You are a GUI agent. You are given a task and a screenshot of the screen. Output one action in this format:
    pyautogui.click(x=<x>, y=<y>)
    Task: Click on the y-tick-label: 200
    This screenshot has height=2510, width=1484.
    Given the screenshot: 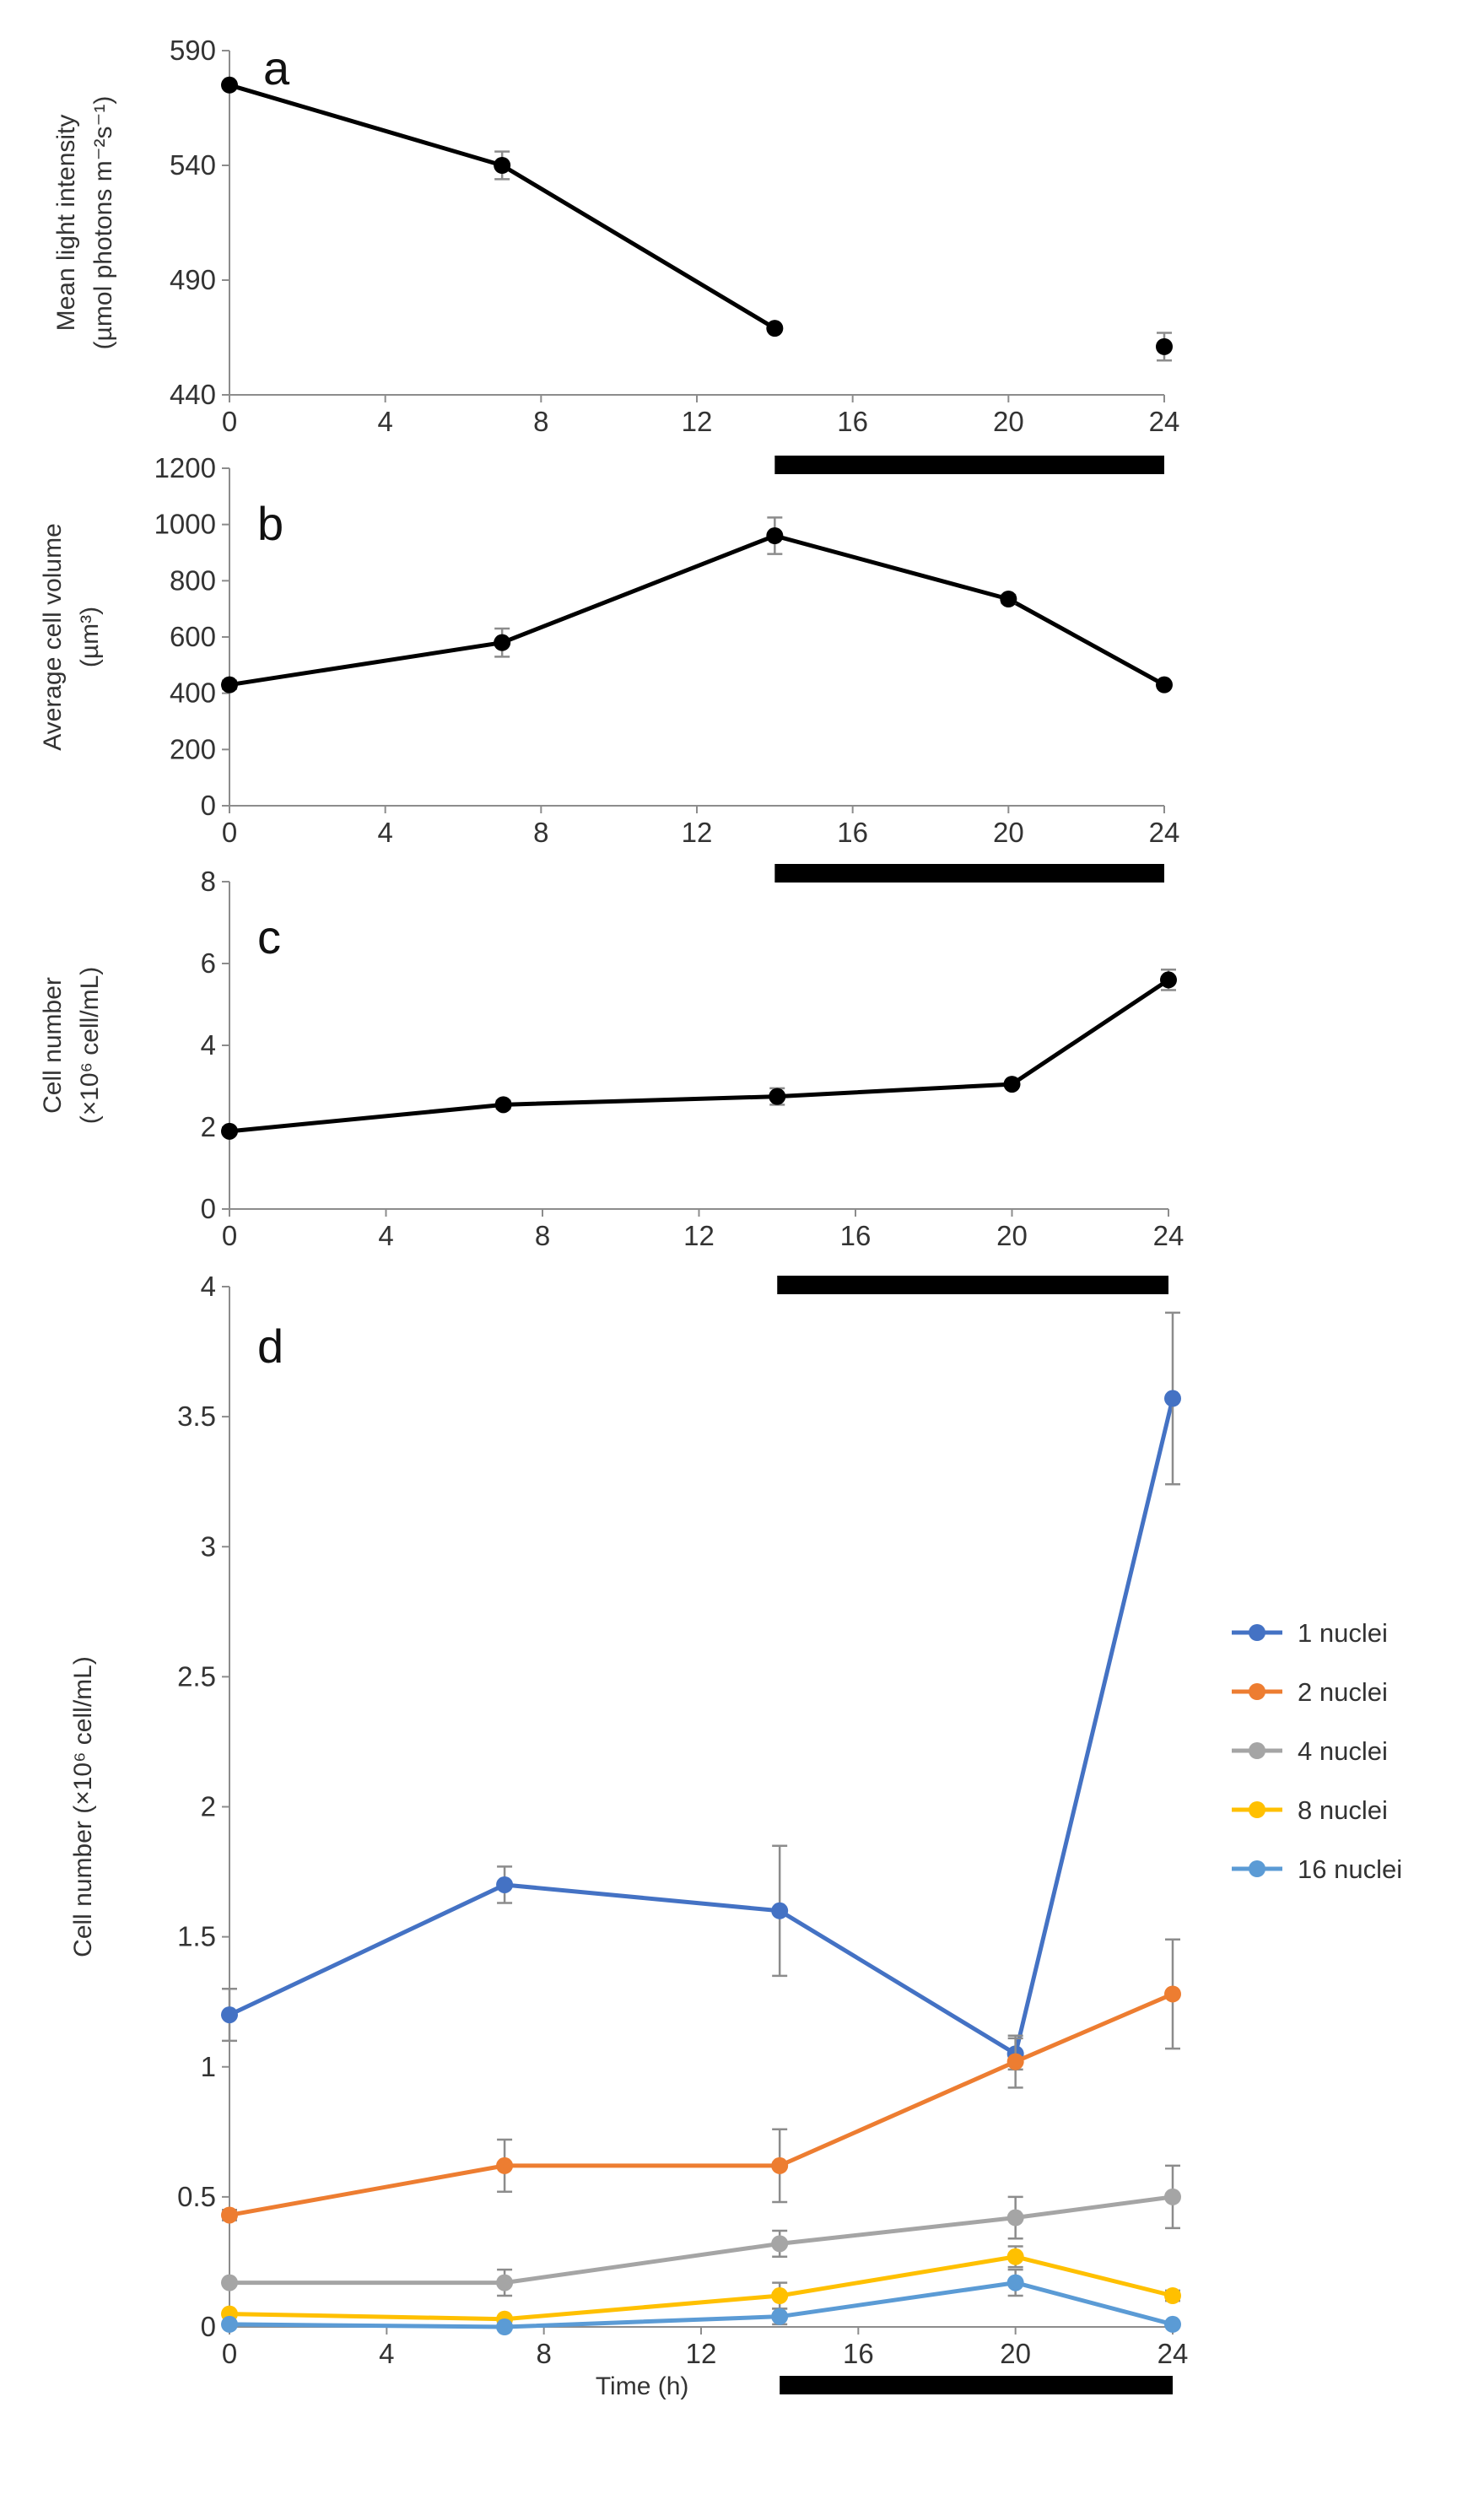 What is the action you would take?
    pyautogui.click(x=193, y=749)
    